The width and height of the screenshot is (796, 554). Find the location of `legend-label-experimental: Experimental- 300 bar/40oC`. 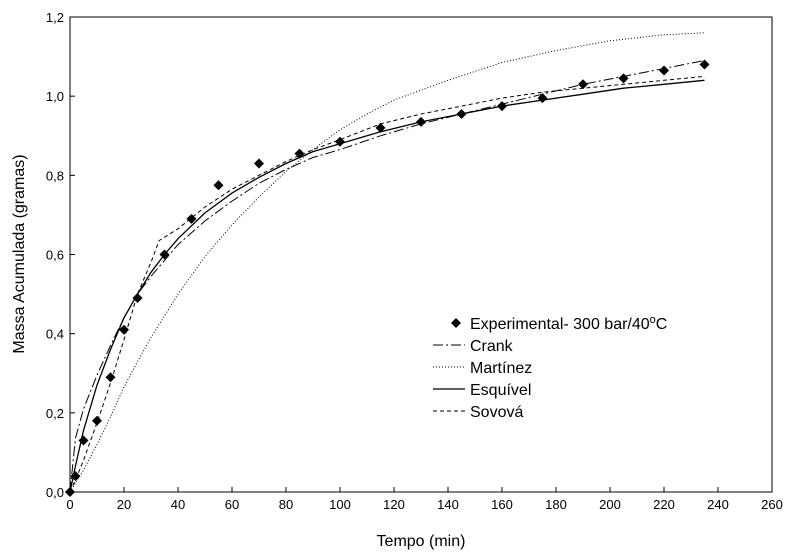

legend-label-experimental: Experimental- 300 bar/40oC is located at coordinates (568, 323).